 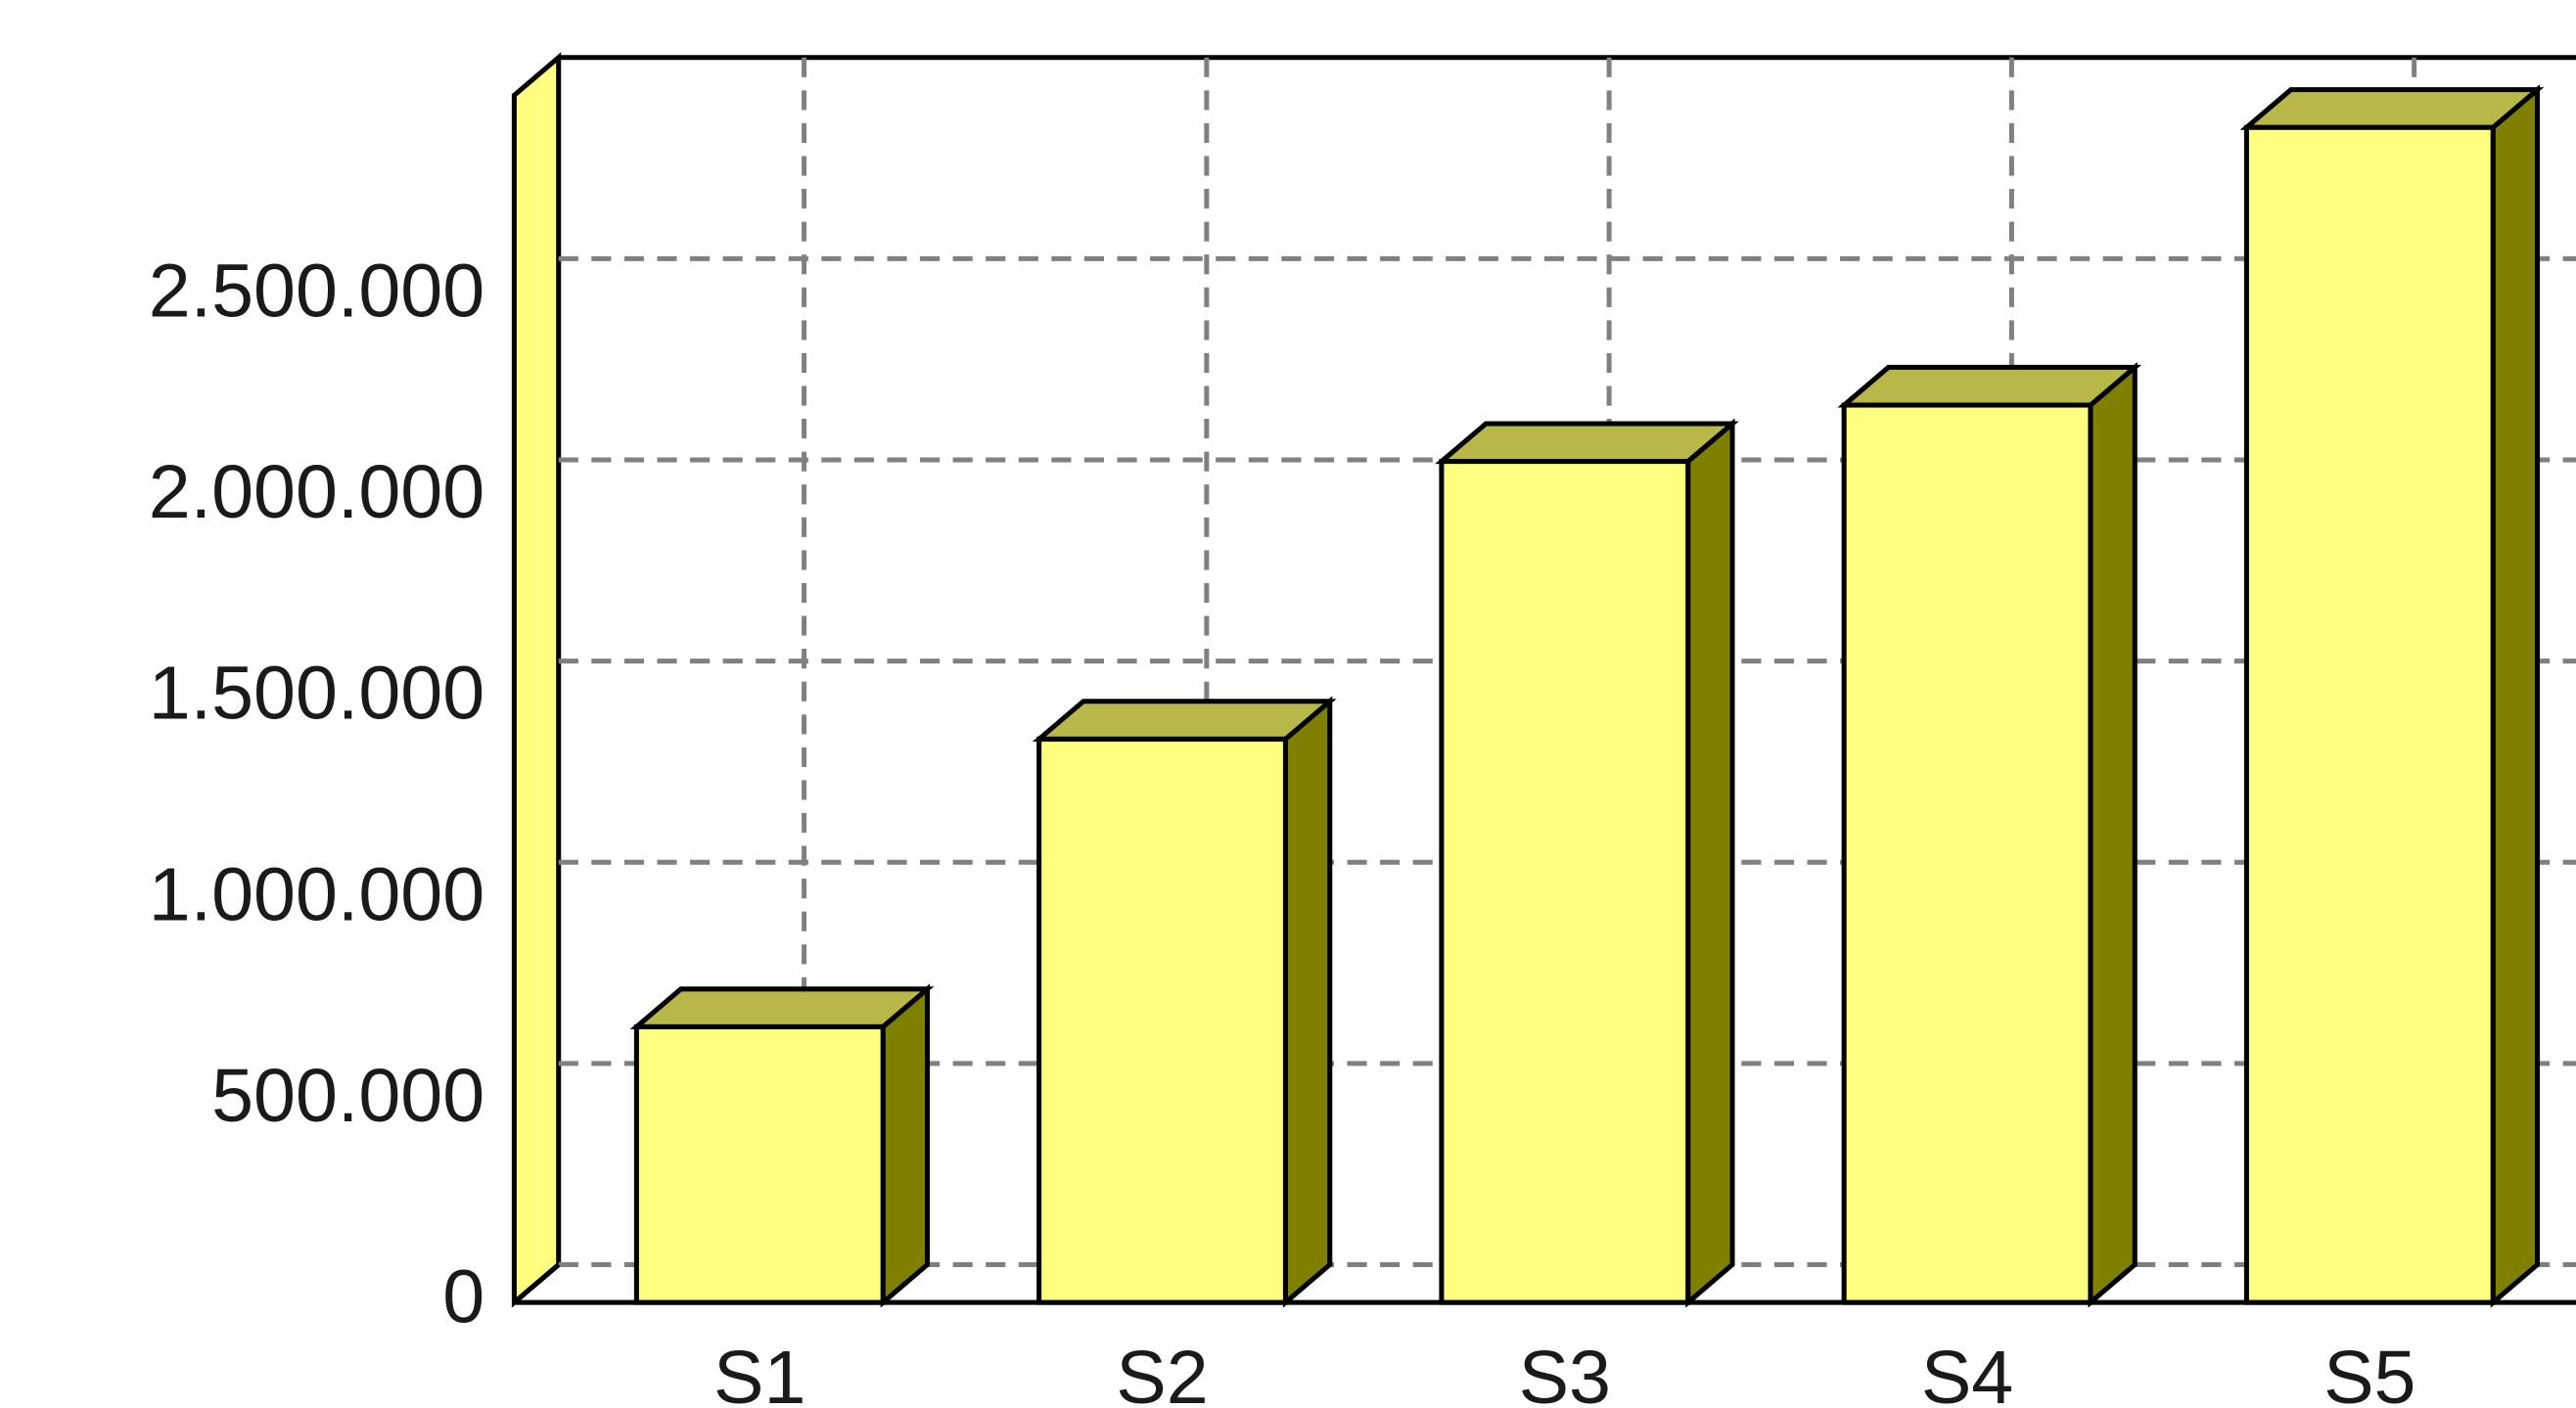 What do you see at coordinates (536, 1283) in the screenshot?
I see `floor-edge` at bounding box center [536, 1283].